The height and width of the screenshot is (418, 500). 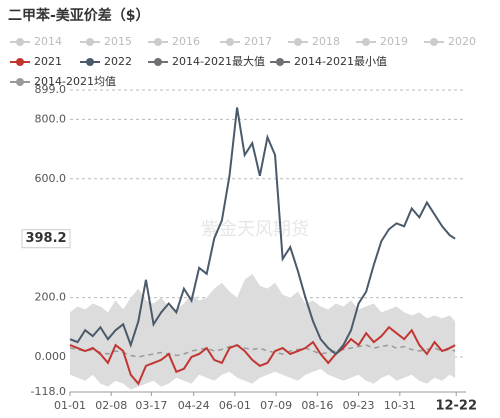 What do you see at coordinates (118, 61) in the screenshot?
I see `legend-label: 2022` at bounding box center [118, 61].